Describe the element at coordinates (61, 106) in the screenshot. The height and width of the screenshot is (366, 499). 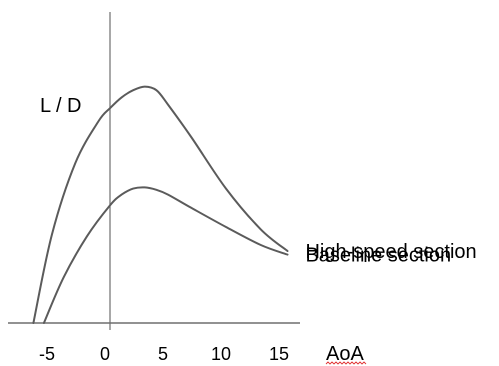
I see `y-axis-label: L / D` at that location.